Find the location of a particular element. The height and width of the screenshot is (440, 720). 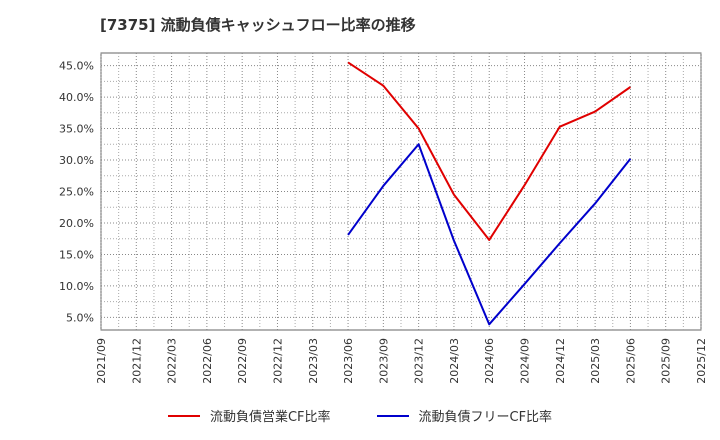

x-tick-label: 2022/03 is located at coordinates (172, 361).